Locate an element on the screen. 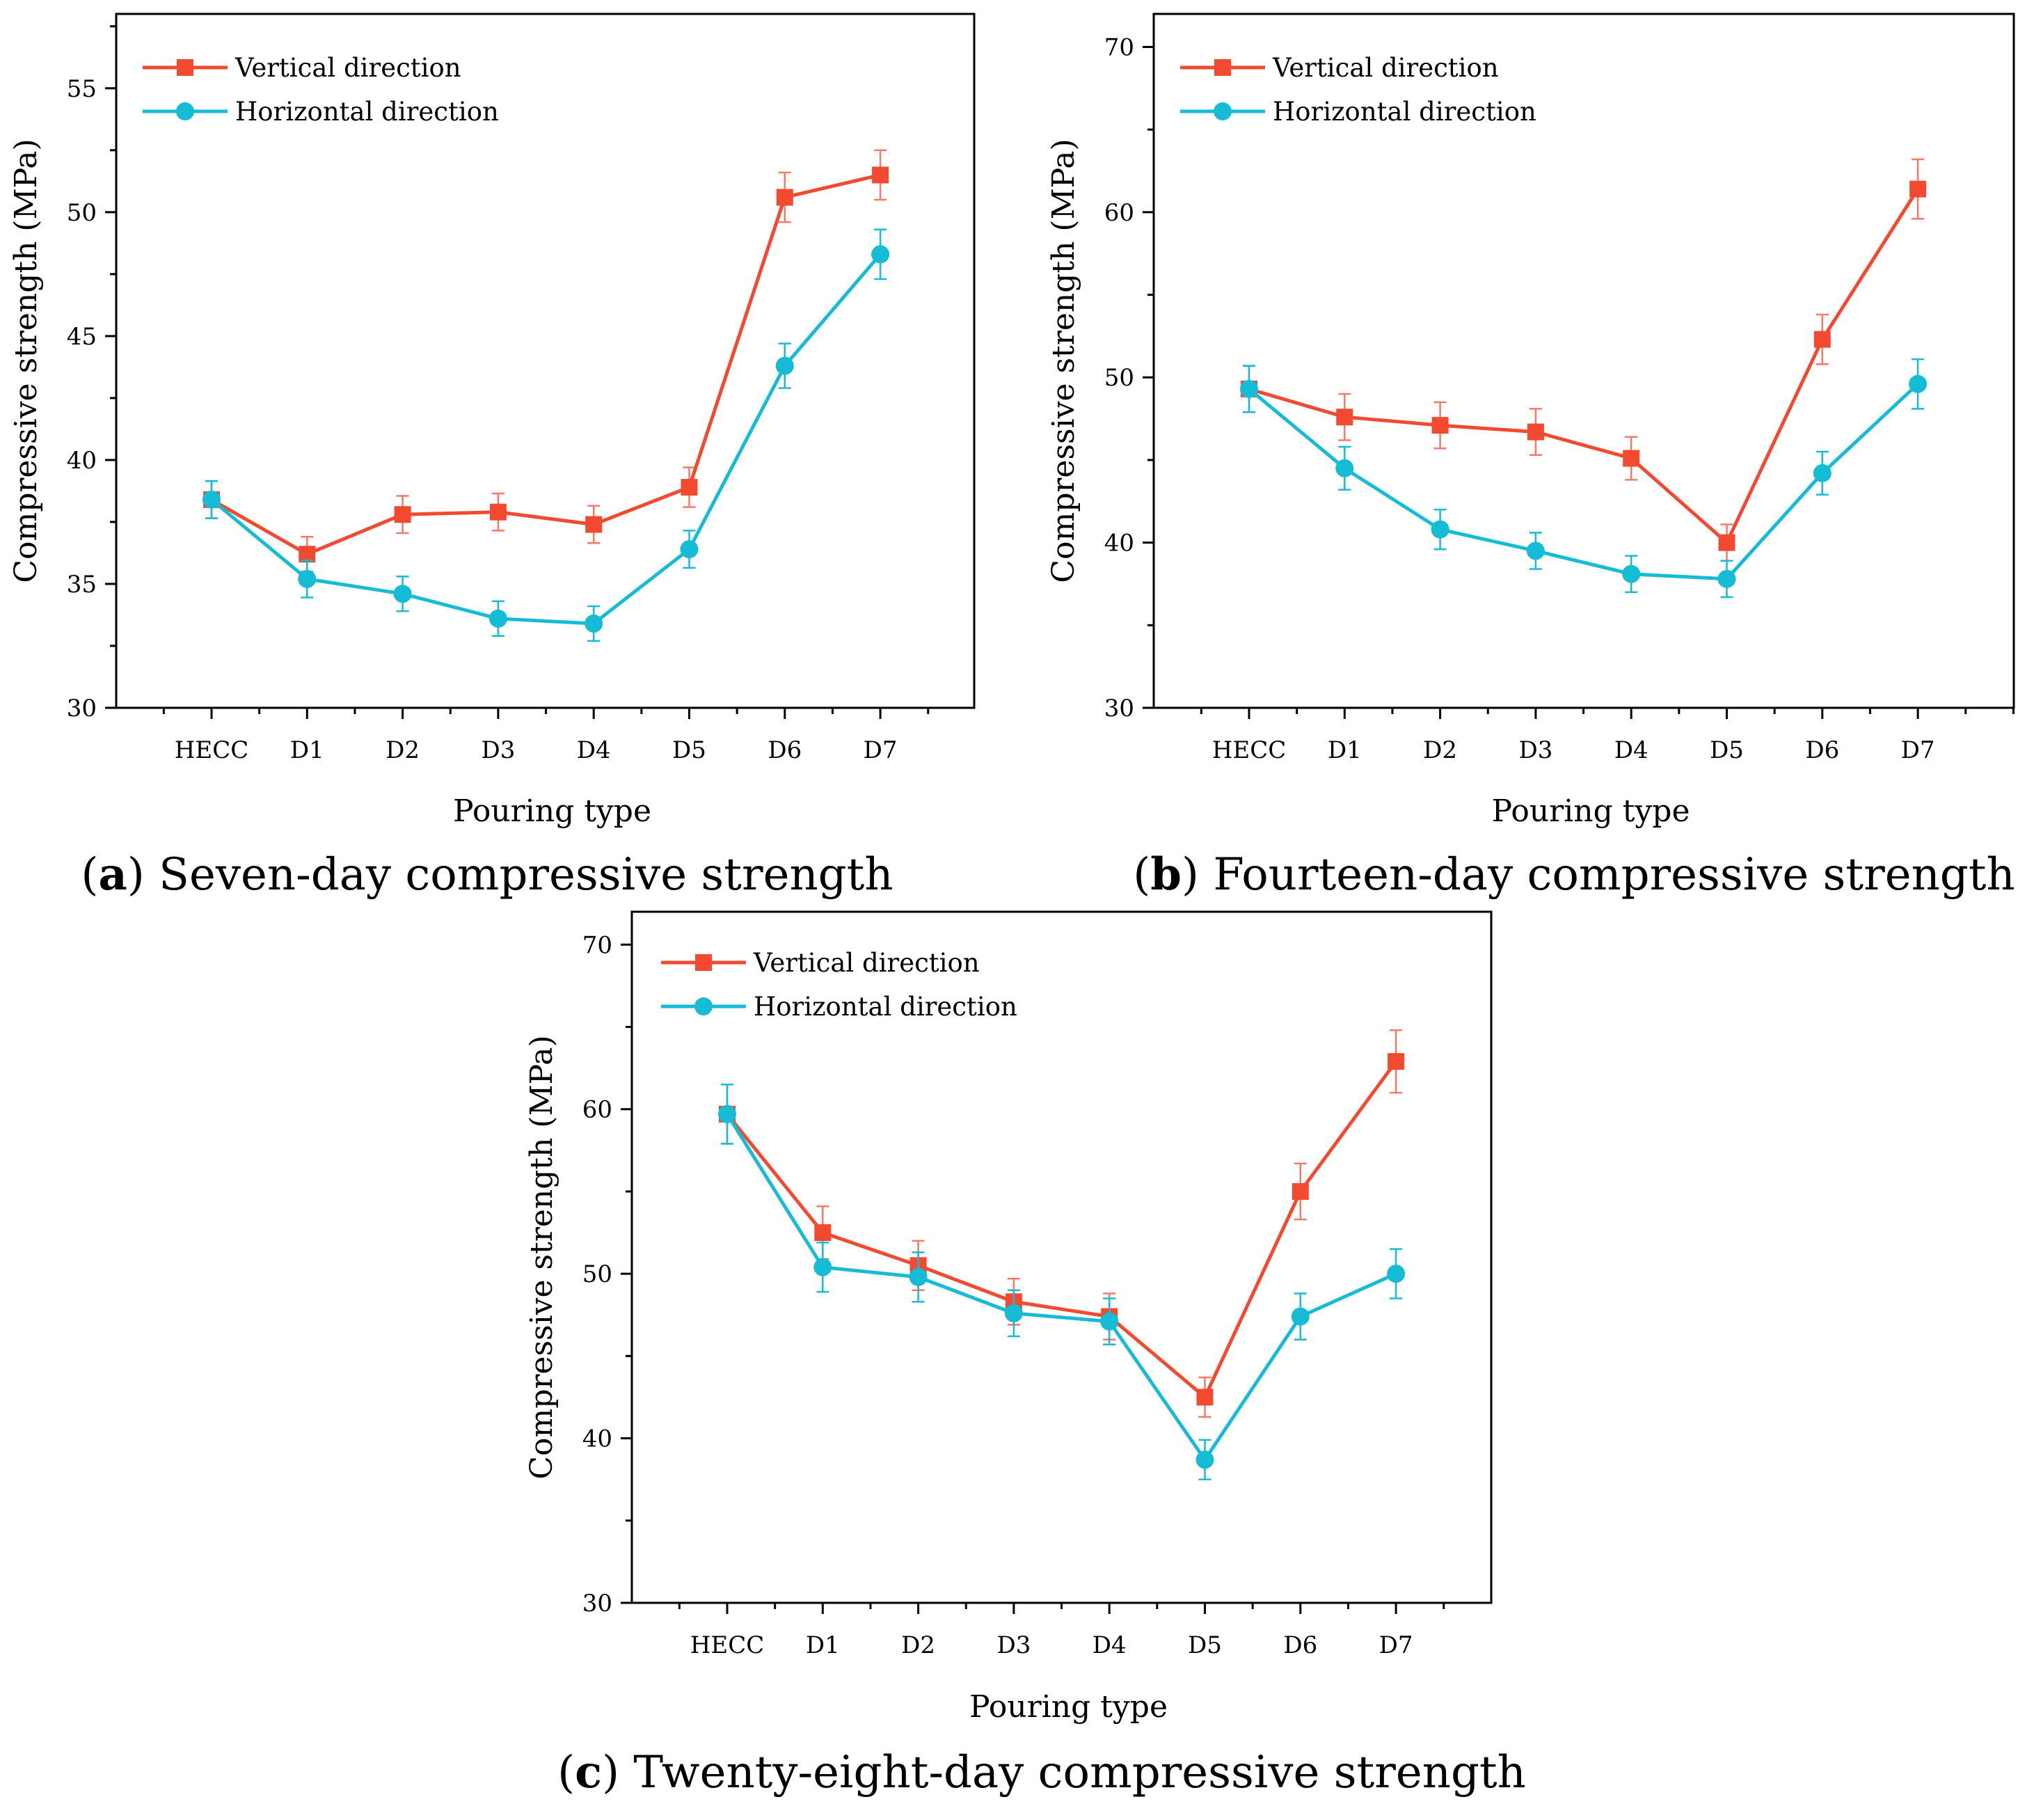  caption-text: Seven-day compressive strength is located at coordinates (519, 875).